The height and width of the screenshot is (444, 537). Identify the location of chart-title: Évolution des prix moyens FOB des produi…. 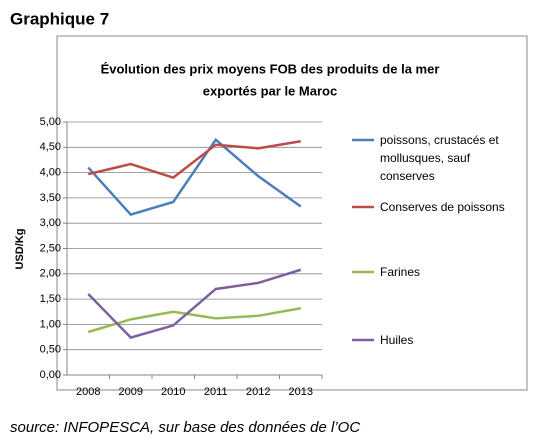
(270, 68).